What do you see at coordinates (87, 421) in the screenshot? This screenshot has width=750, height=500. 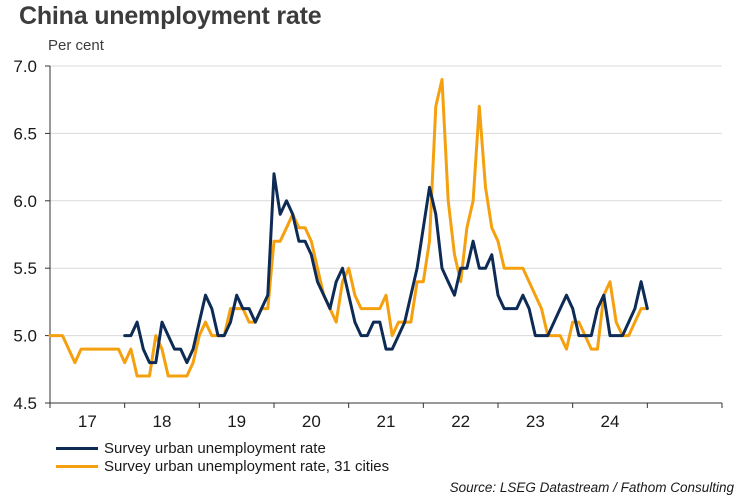 I see `x-tick-label: 17` at bounding box center [87, 421].